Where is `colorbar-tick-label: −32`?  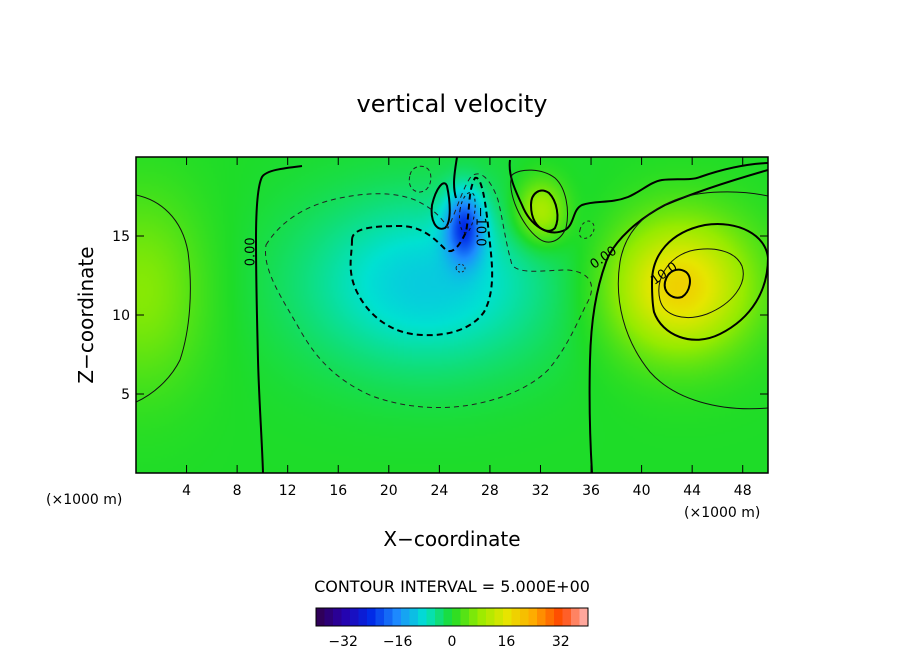
colorbar-tick-label: −32 is located at coordinates (343, 642).